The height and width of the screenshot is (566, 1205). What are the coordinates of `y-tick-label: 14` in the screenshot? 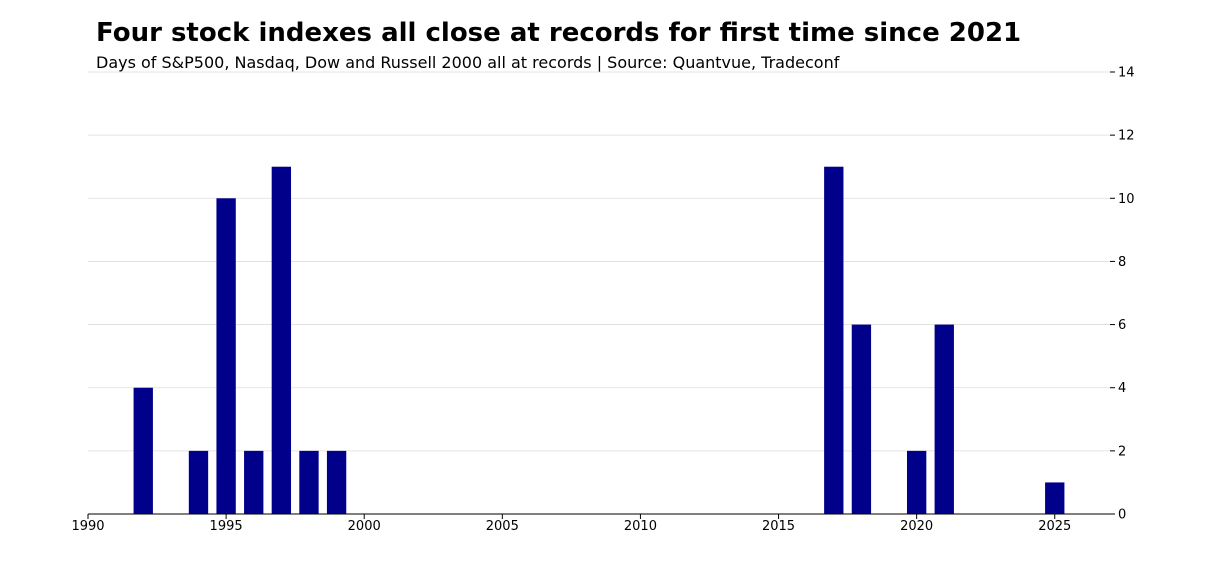 It's located at (1126, 73).